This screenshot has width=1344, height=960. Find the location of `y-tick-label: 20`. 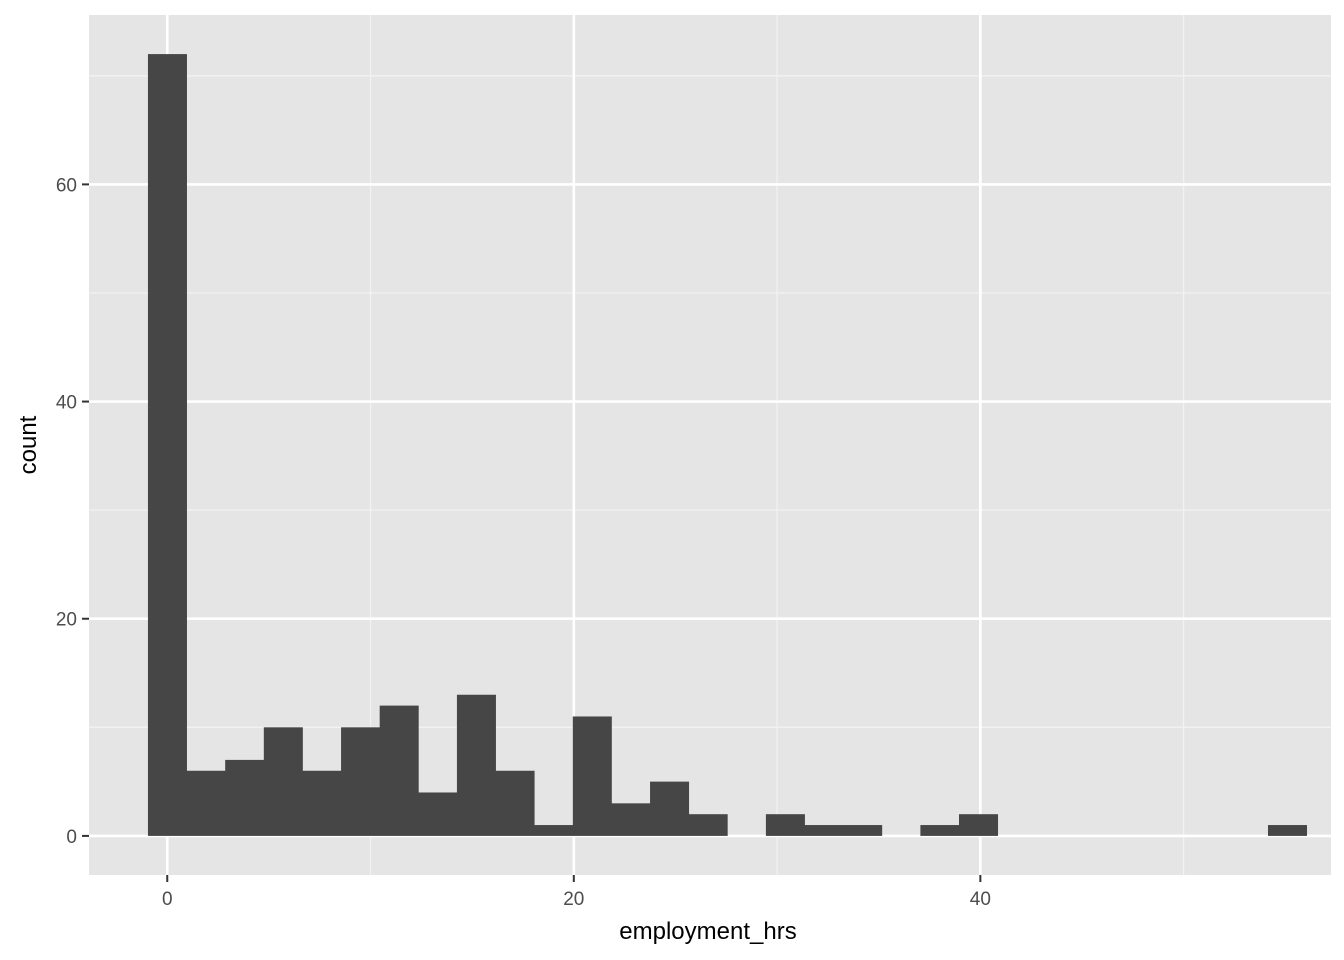

y-tick-label: 20 is located at coordinates (66, 620).